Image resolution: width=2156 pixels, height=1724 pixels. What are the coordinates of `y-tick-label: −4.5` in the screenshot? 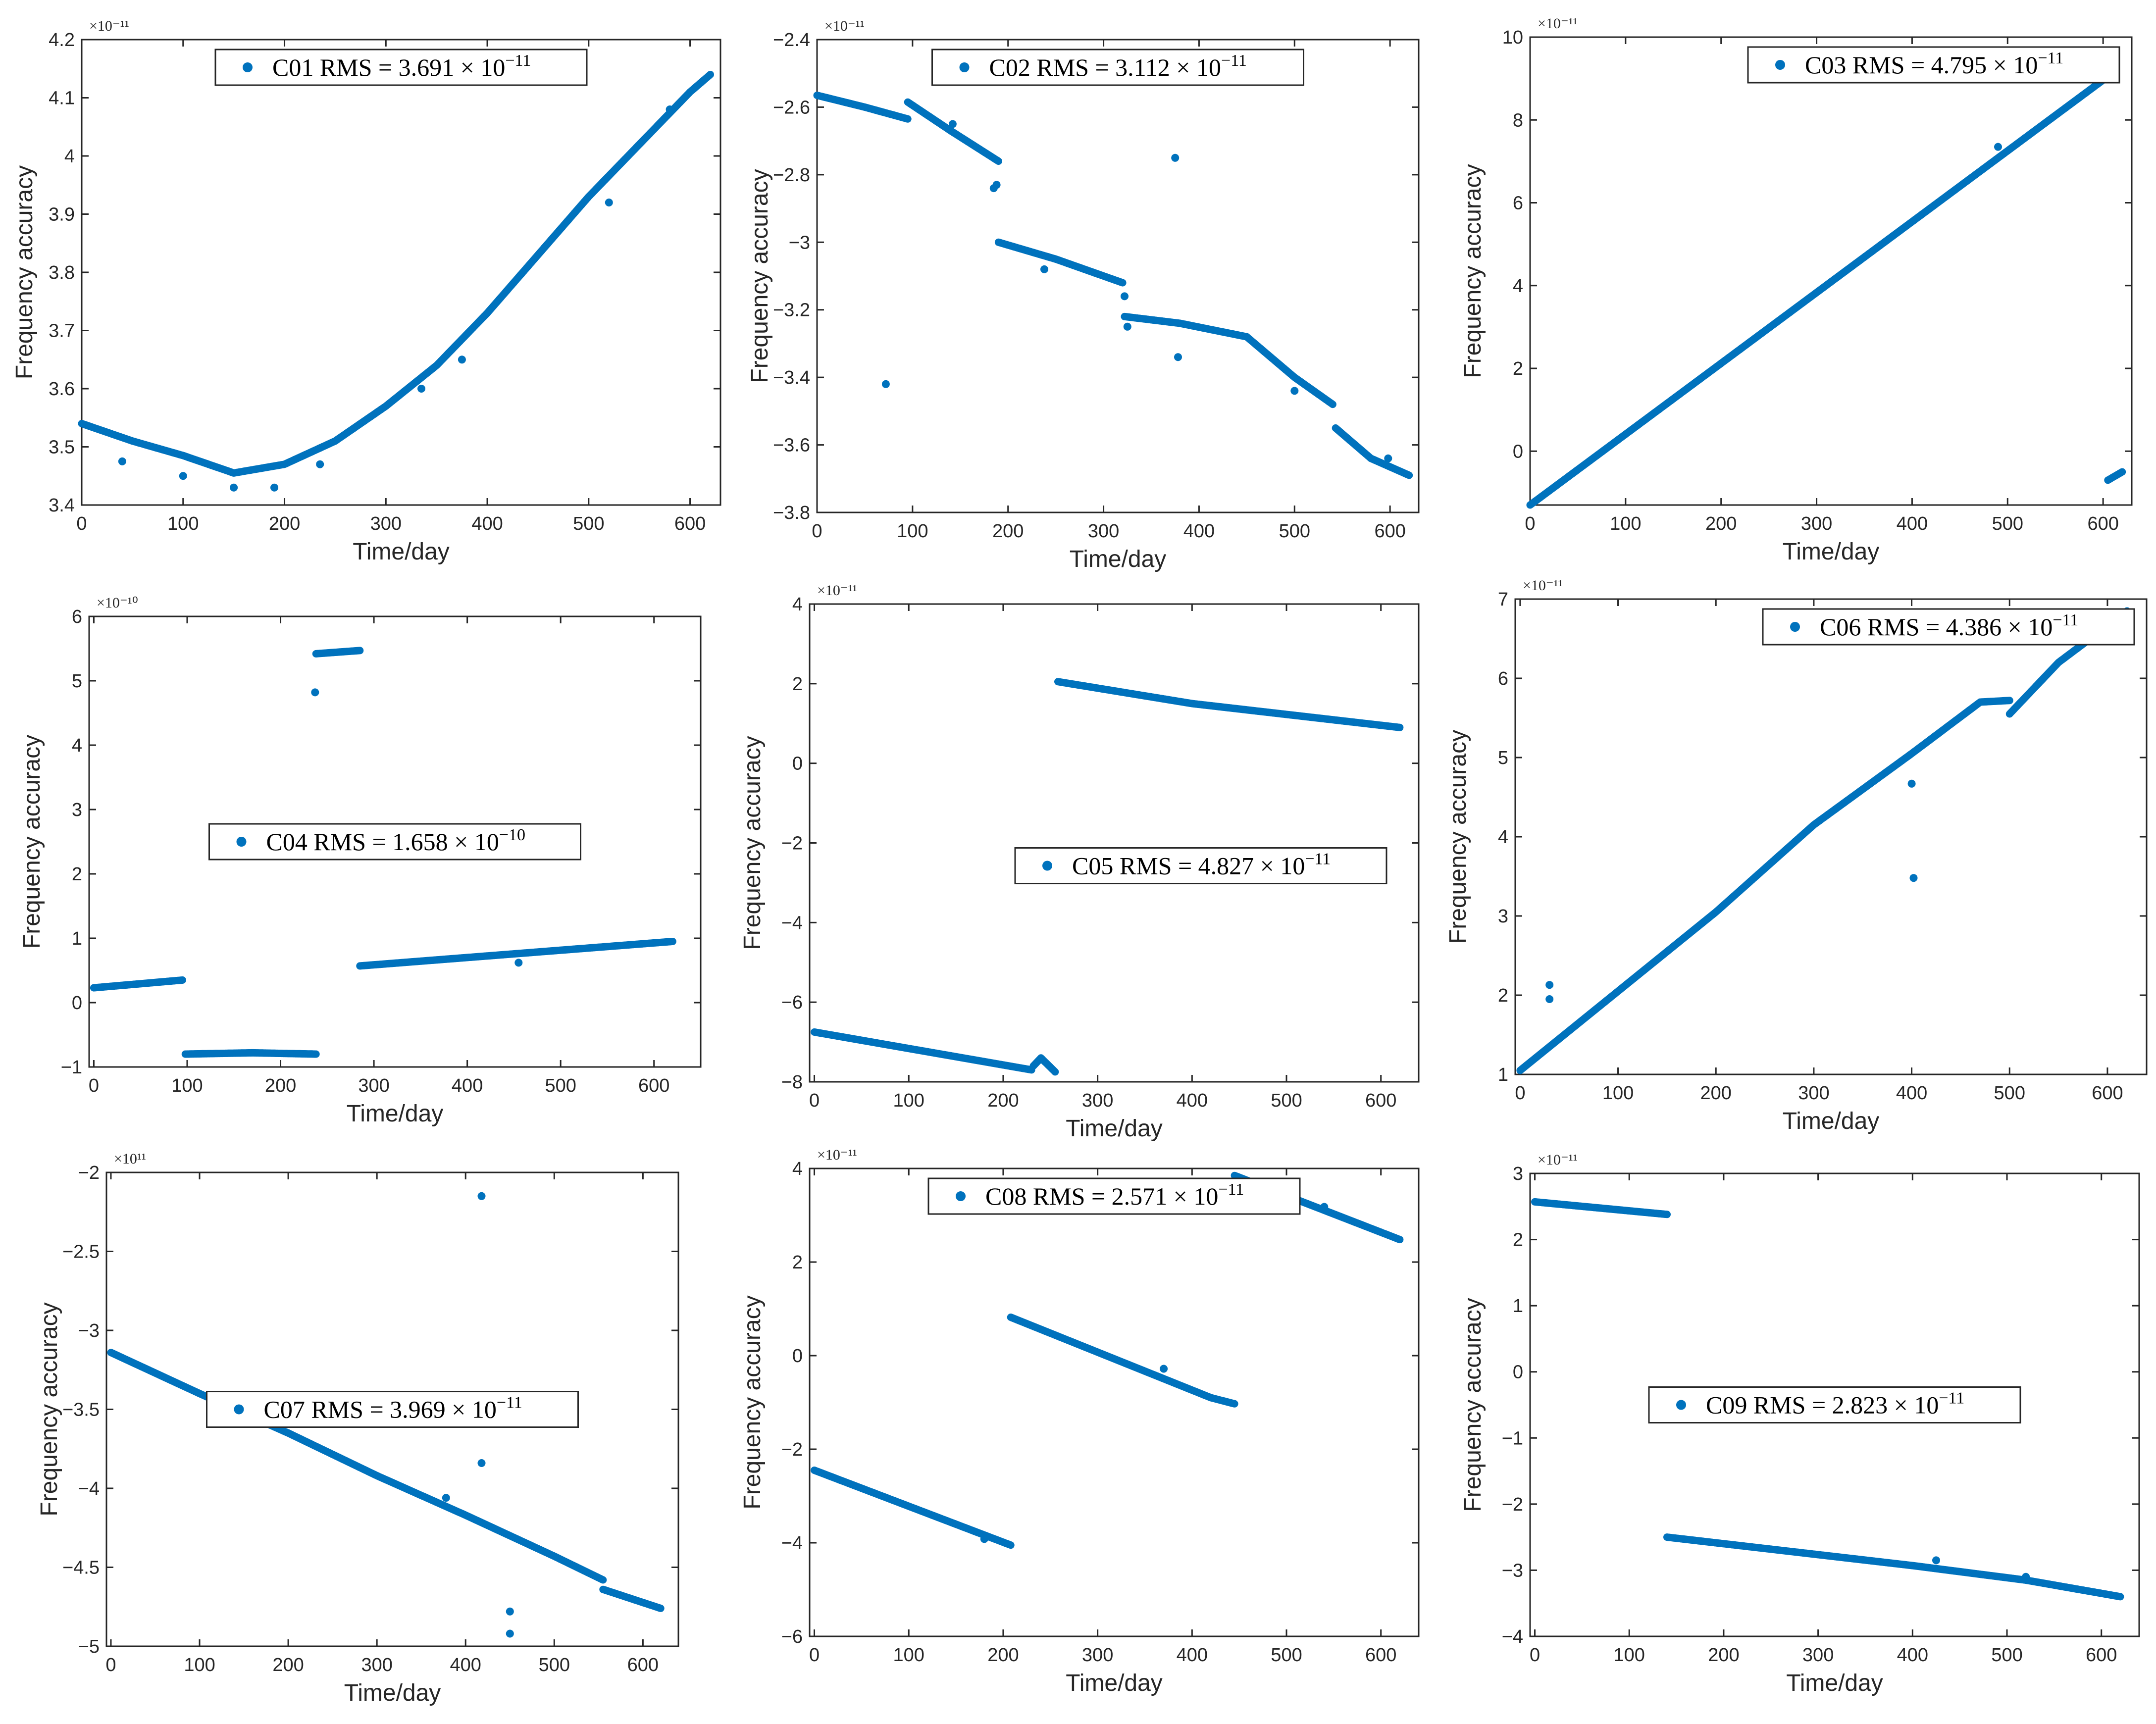 It's located at (81, 1568).